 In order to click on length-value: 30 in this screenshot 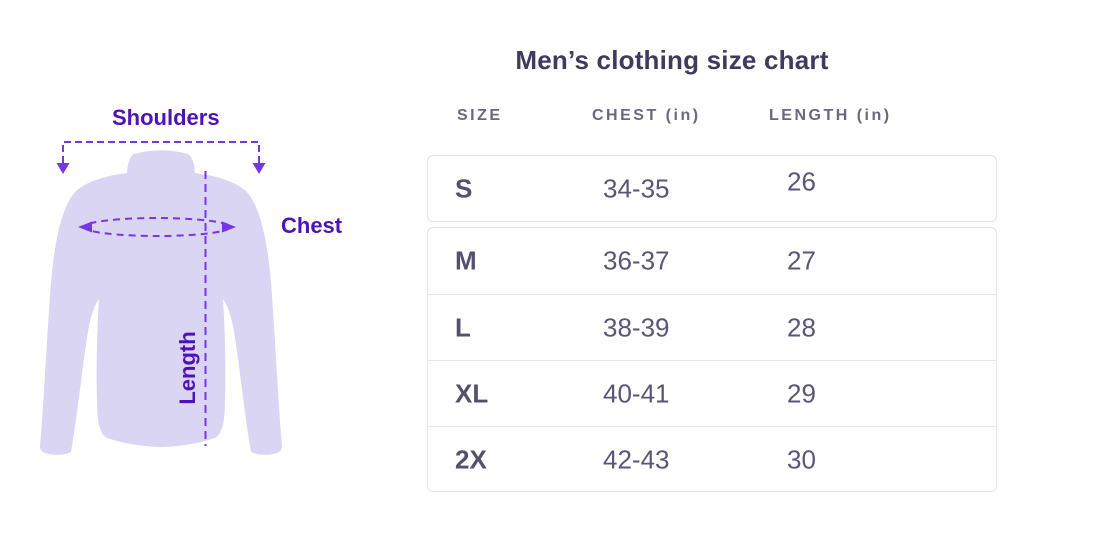, I will do `click(801, 459)`.